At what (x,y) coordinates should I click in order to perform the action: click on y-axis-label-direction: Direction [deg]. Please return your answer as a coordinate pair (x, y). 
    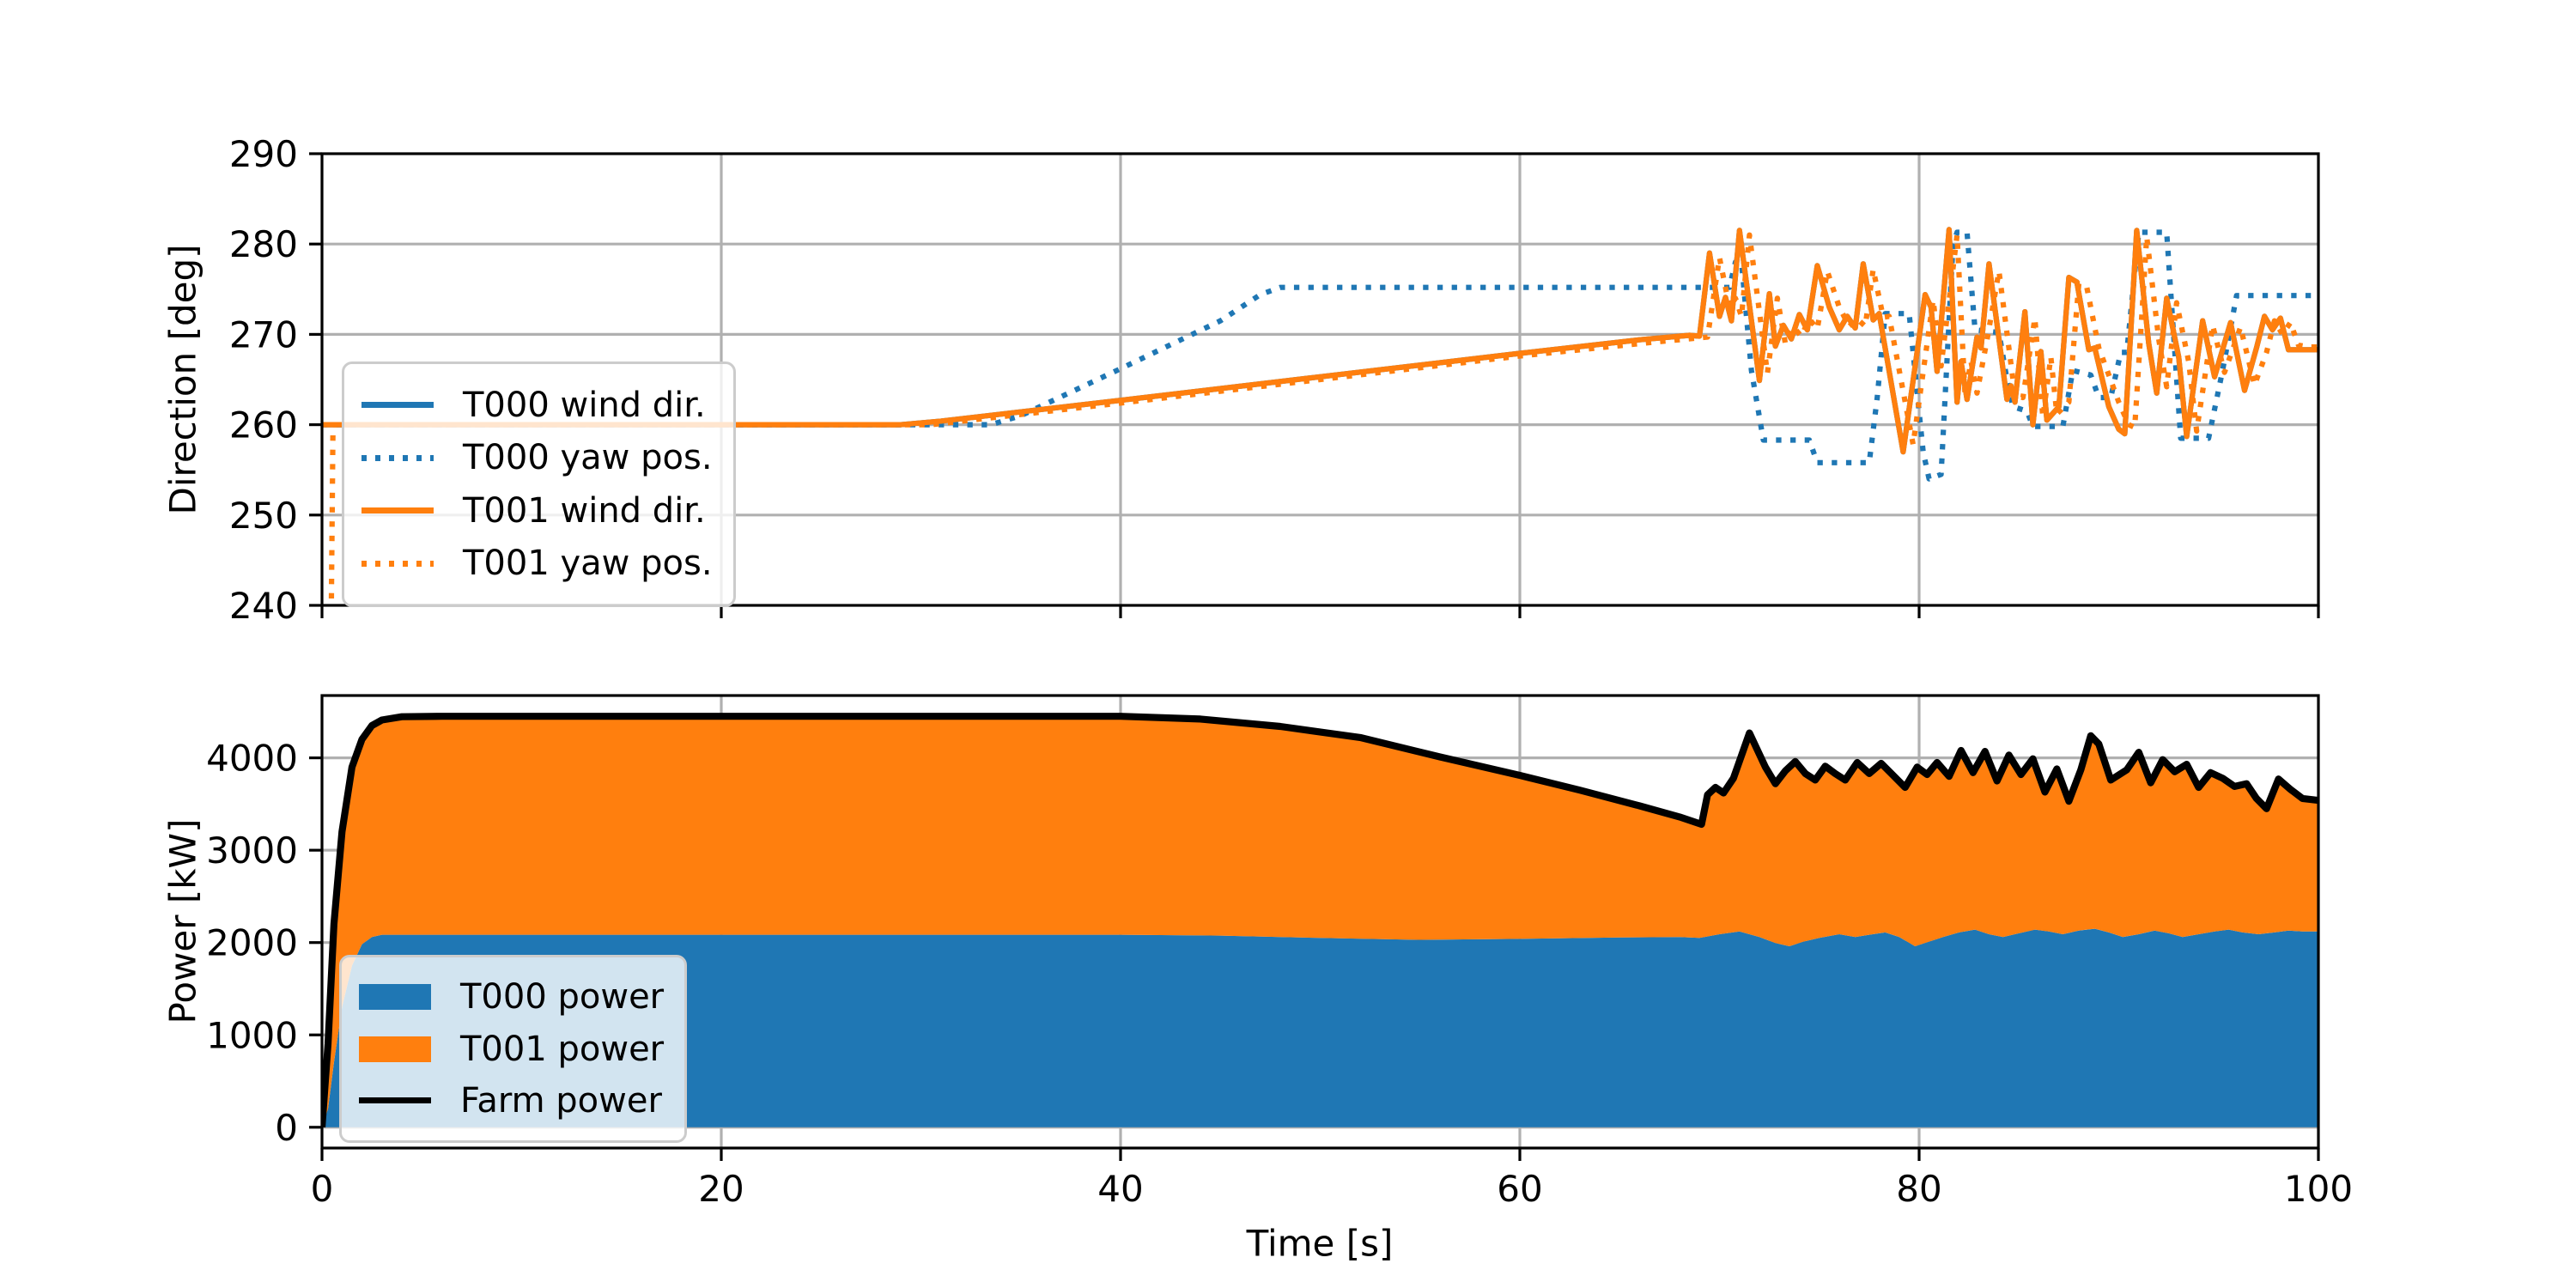
    Looking at the image, I should click on (182, 379).